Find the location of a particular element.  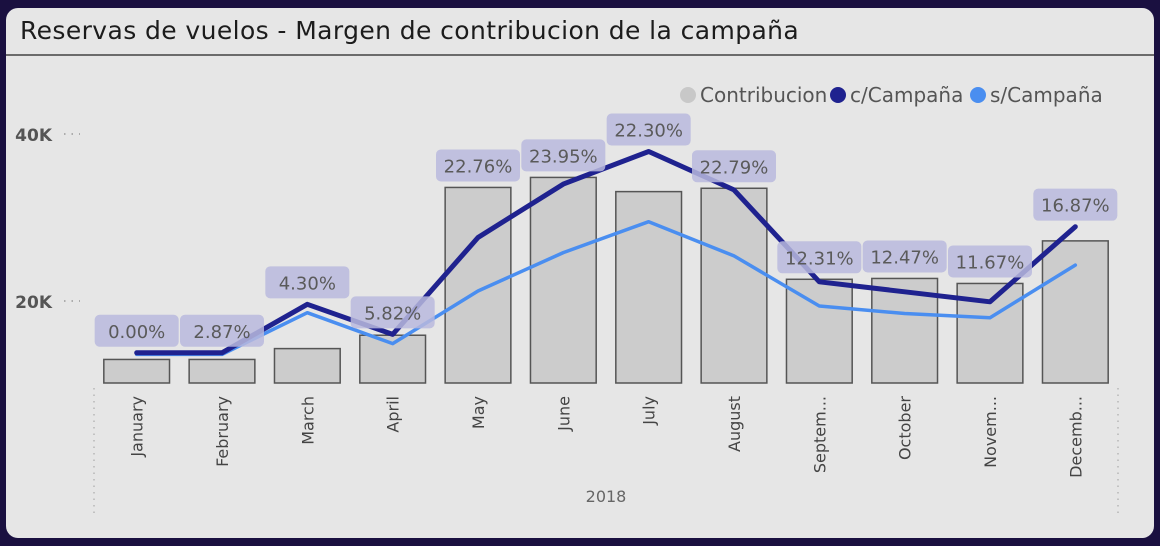

x-tick-label: January is located at coordinates (137, 427).